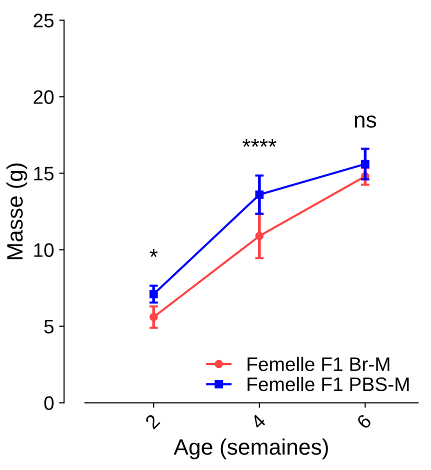 This screenshot has width=431, height=470. I want to click on x-tick-label: 4, so click(258, 421).